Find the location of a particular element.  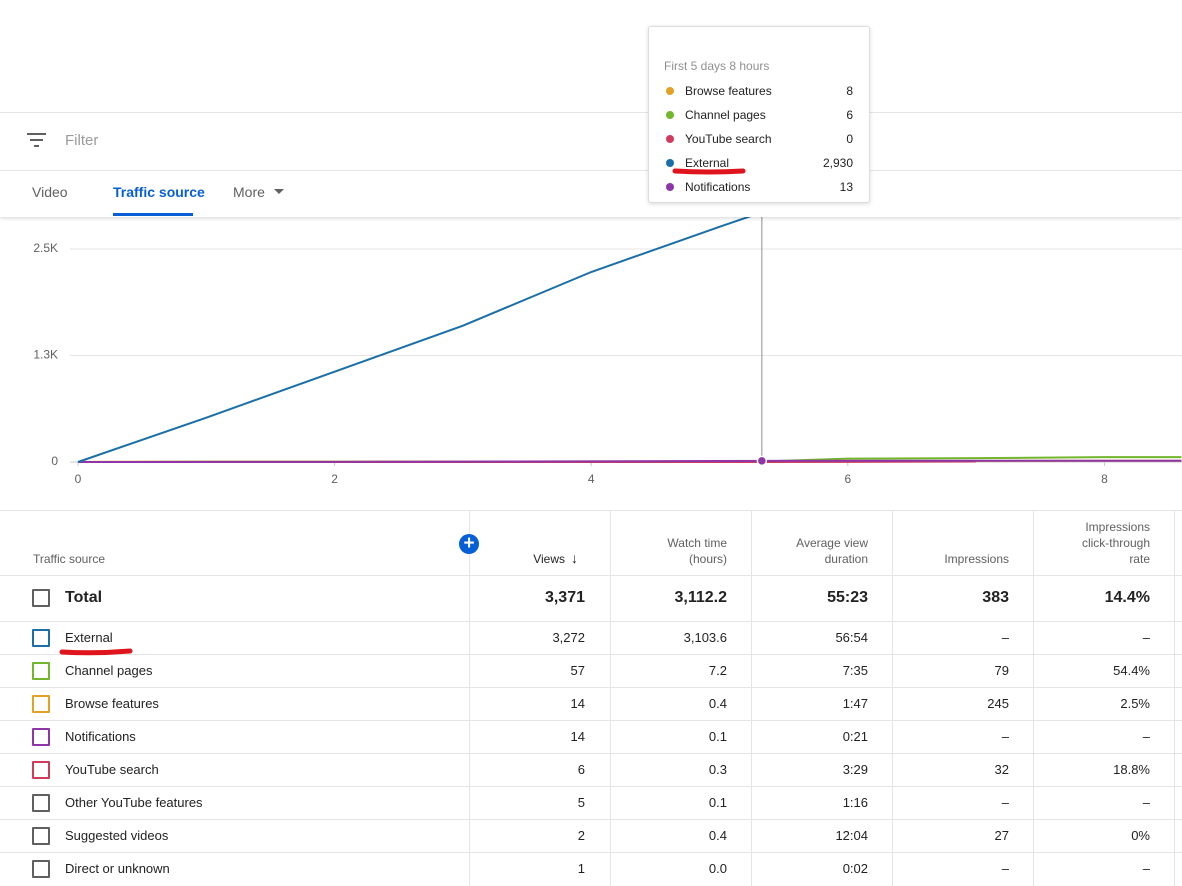

filter-icon is located at coordinates (37, 140).